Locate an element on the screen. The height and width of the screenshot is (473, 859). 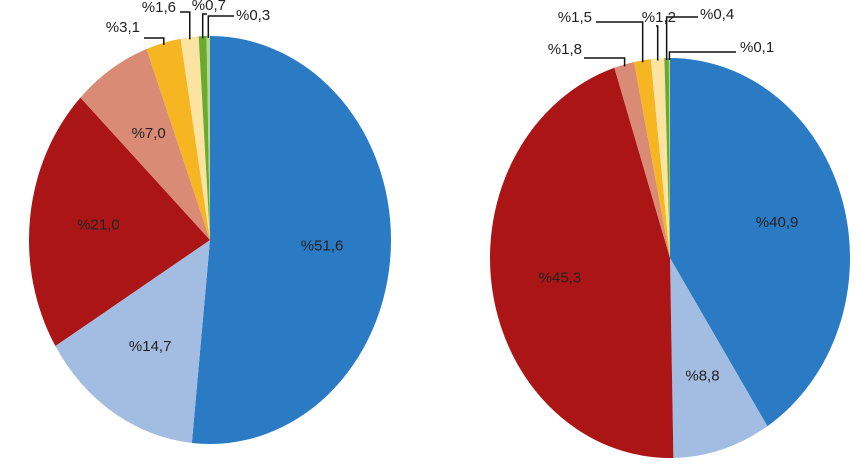
data-label: %0,3 is located at coordinates (253, 15).